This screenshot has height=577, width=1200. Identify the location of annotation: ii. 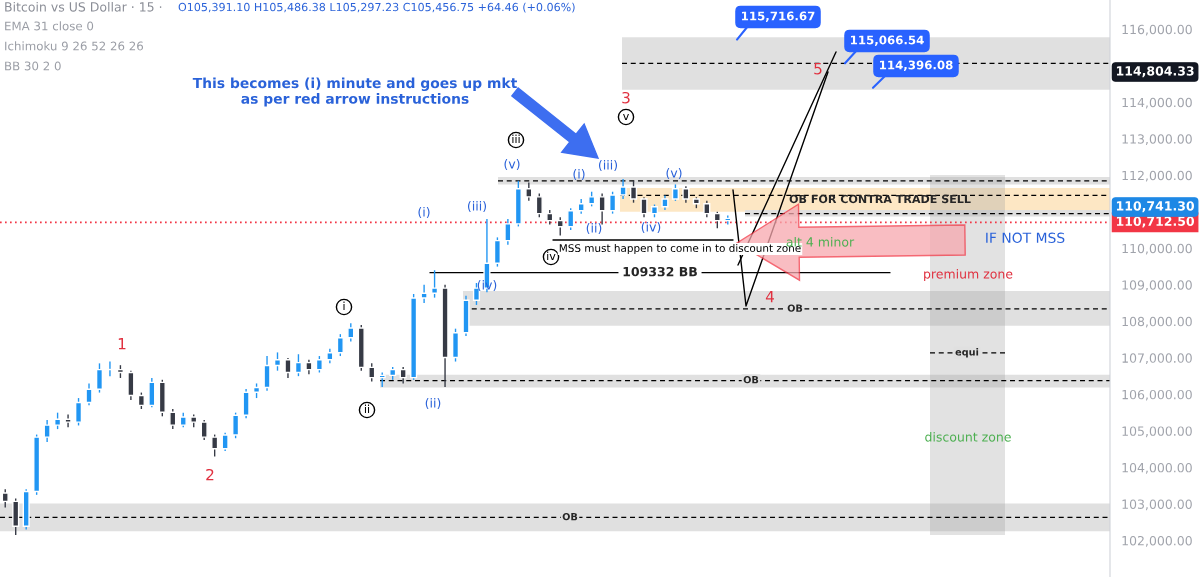
(367, 409).